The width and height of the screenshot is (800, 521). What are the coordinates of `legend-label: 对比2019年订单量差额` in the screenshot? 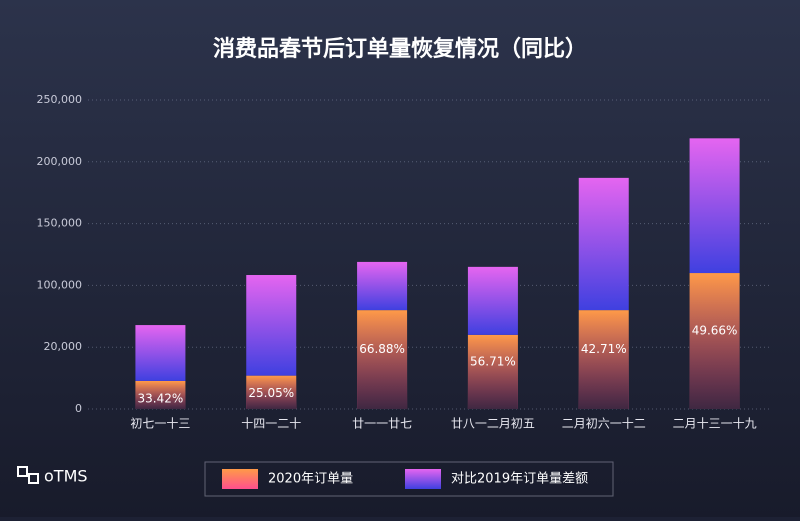 It's located at (519, 479).